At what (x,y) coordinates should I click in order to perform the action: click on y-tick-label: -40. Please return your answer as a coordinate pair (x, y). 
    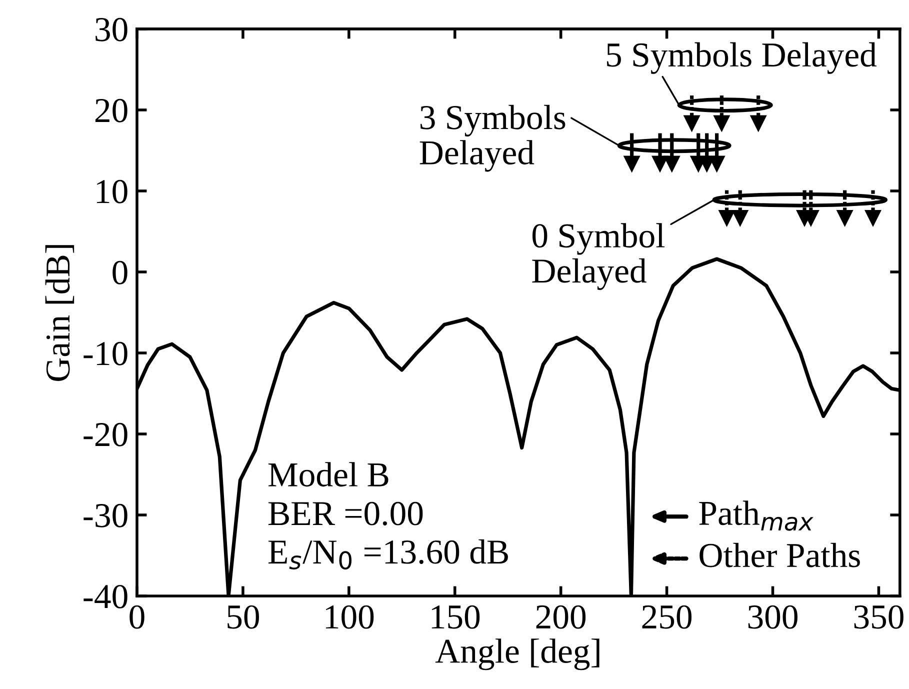
    Looking at the image, I should click on (106, 596).